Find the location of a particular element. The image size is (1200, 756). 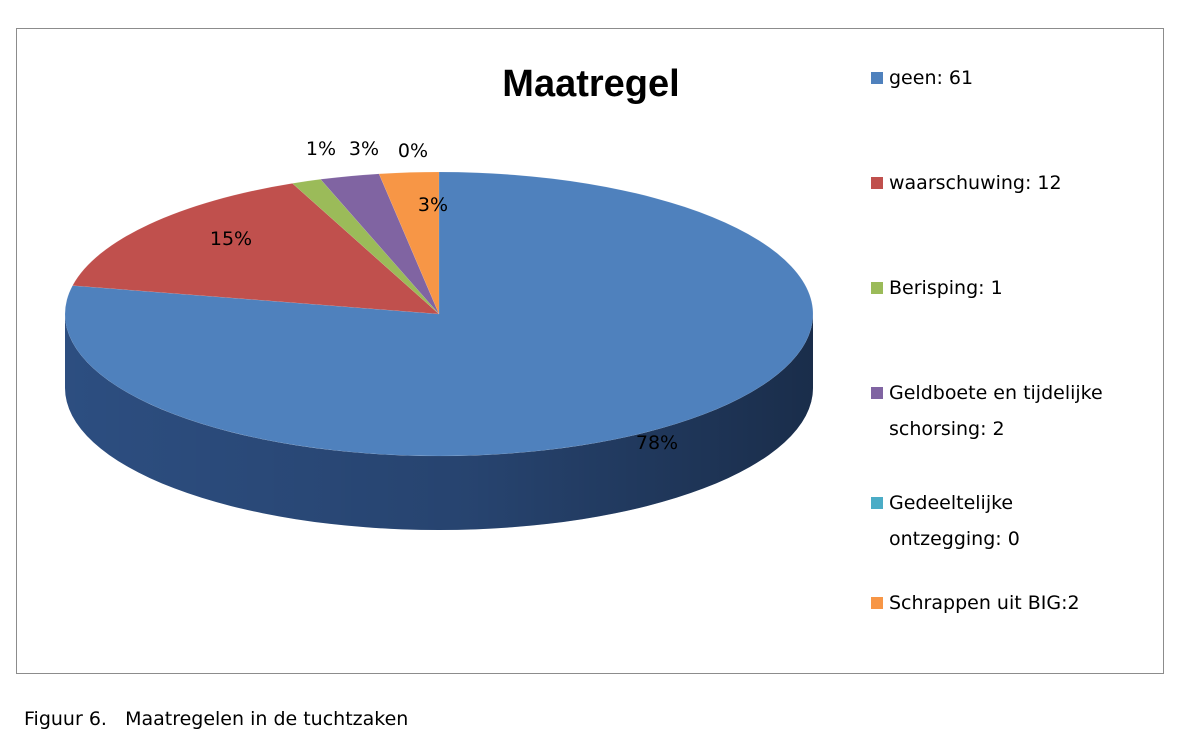

legend-label-0: geen: 61 is located at coordinates (931, 78).